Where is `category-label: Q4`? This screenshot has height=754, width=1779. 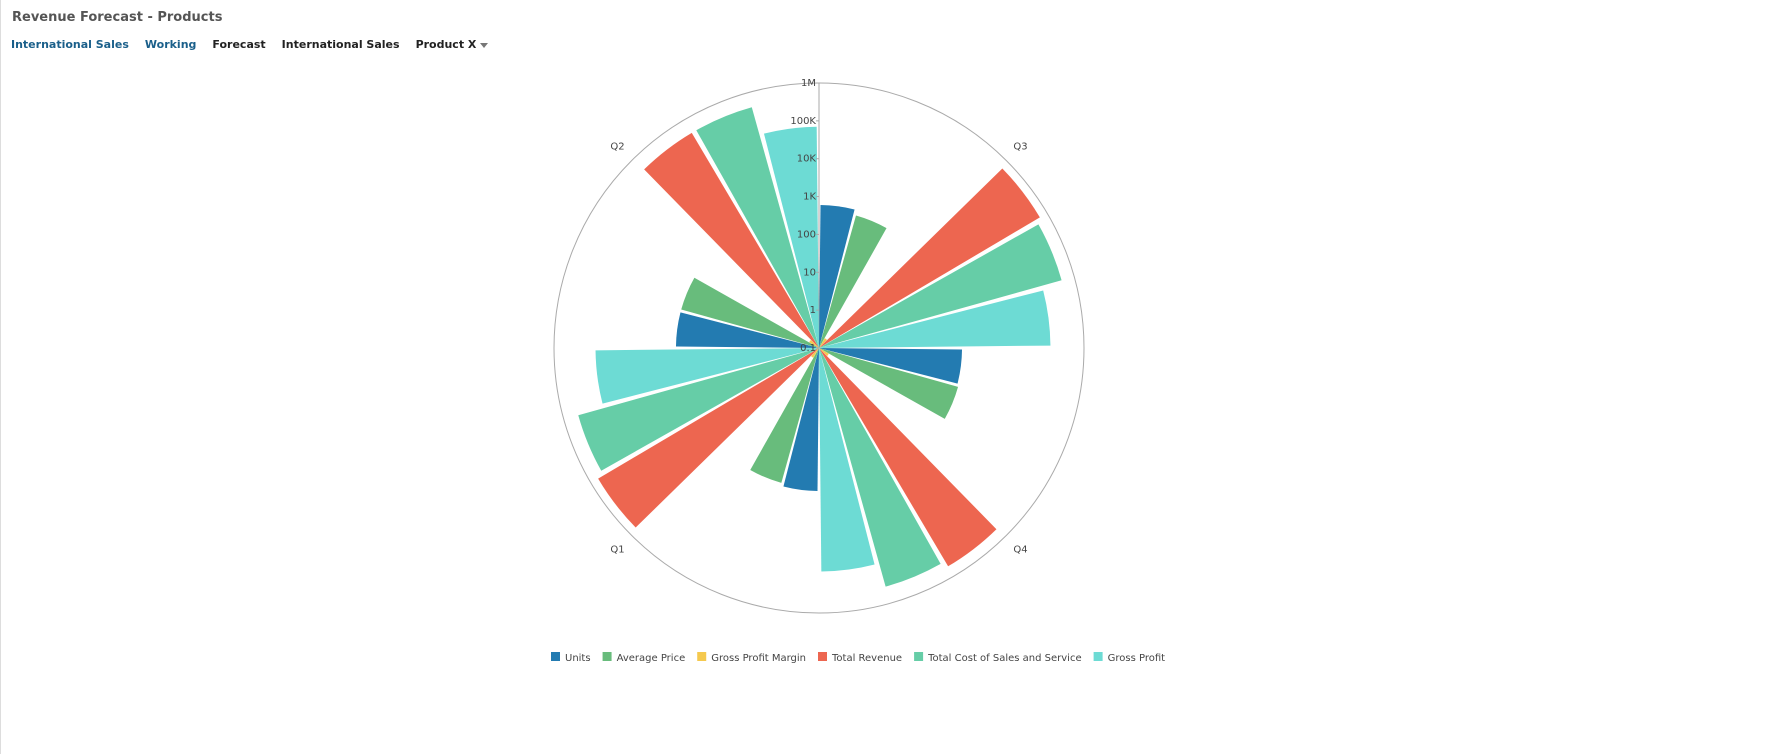
category-label: Q4 is located at coordinates (1020, 550).